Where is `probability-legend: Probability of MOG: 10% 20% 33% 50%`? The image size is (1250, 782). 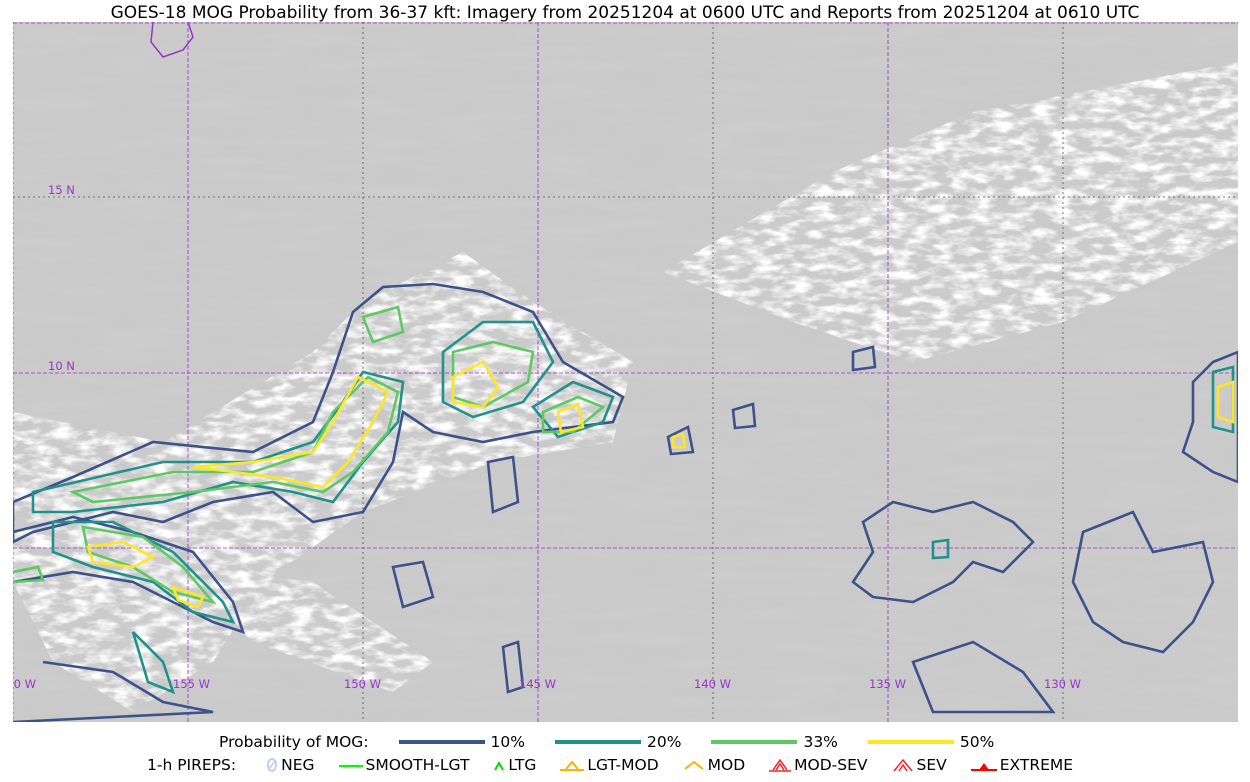
probability-legend: Probability of MOG: 10% 20% 33% 50% is located at coordinates (625, 742).